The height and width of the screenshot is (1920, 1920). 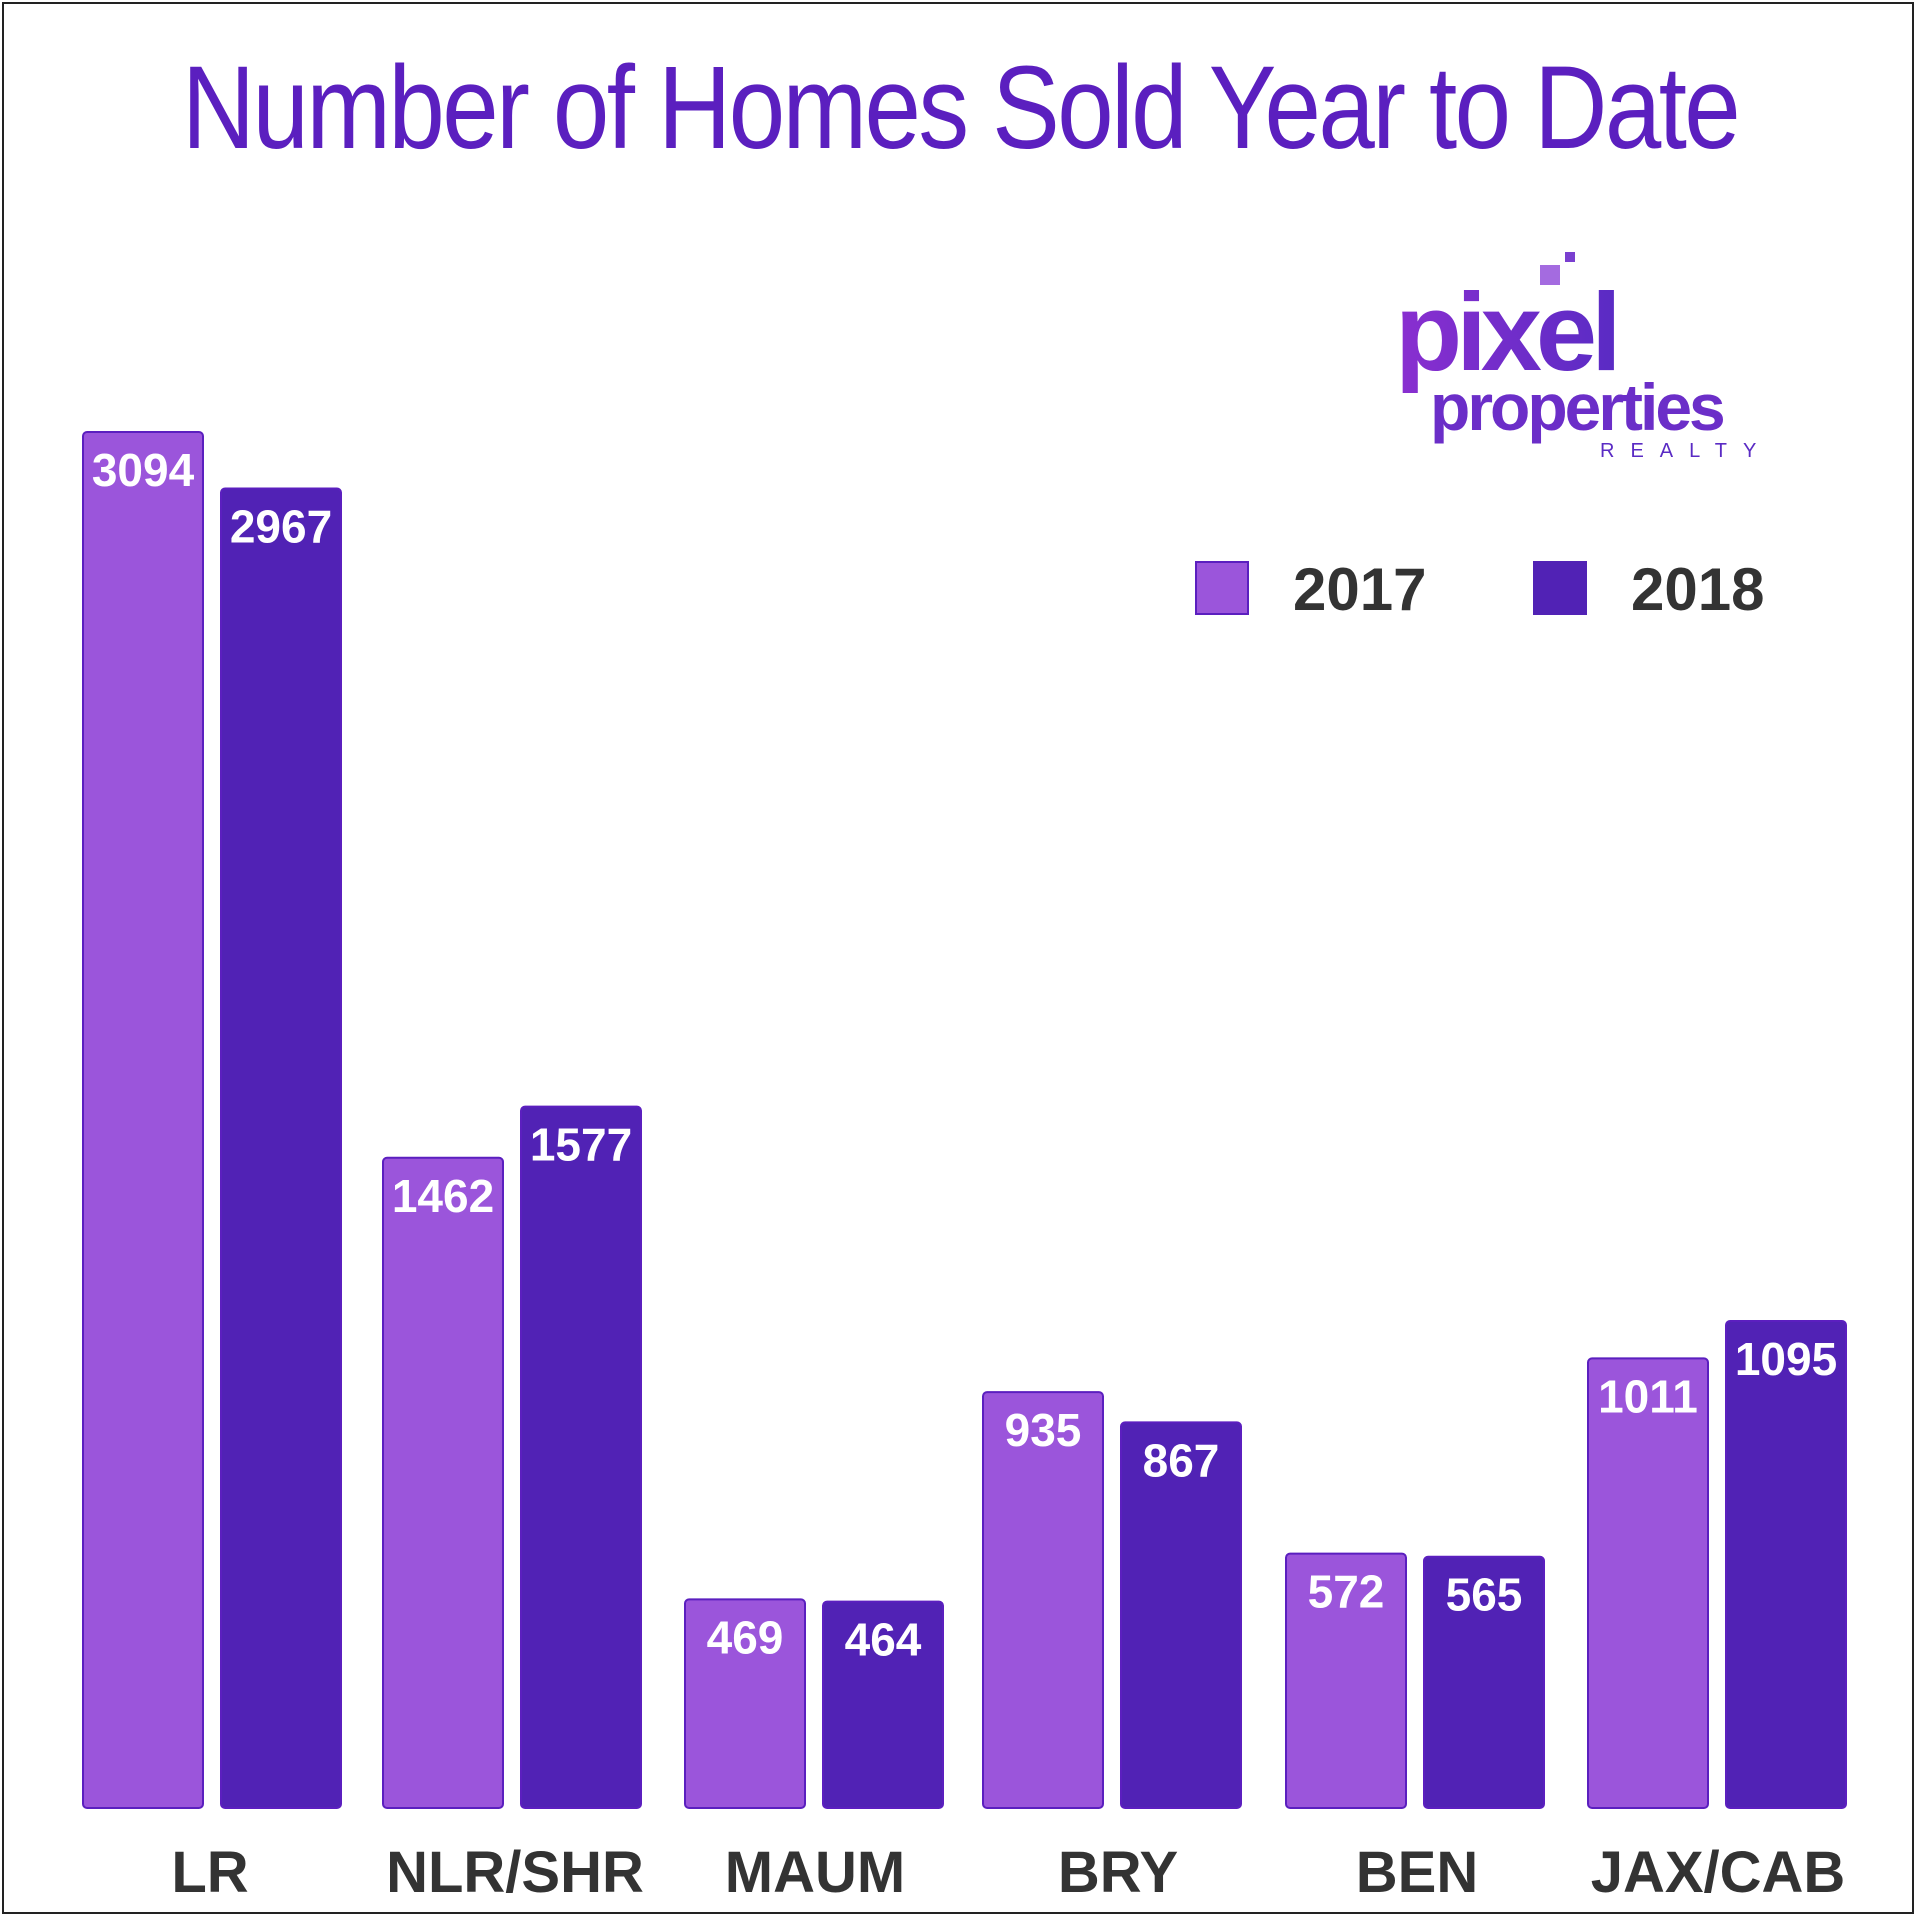 What do you see at coordinates (1417, 1872) in the screenshot?
I see `category-label-ben: BEN` at bounding box center [1417, 1872].